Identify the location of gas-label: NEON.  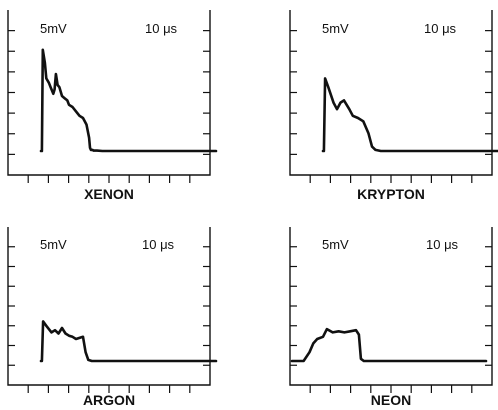
(391, 400).